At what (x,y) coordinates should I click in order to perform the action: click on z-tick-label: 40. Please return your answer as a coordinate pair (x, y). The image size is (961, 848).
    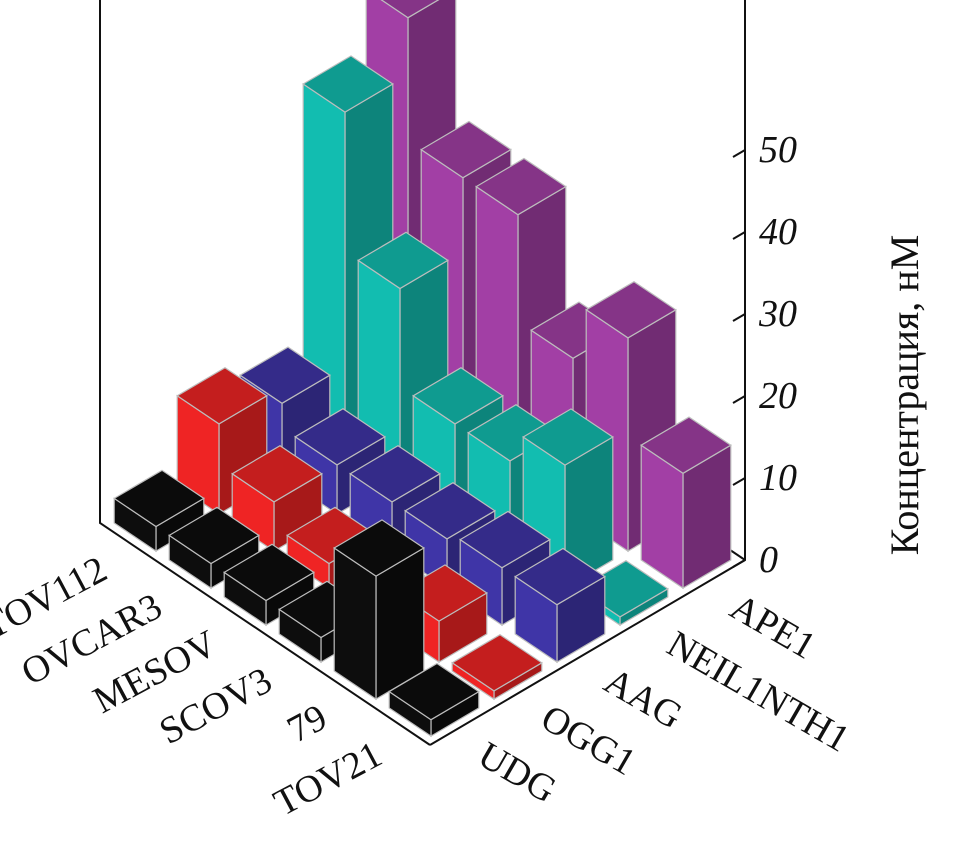
    Looking at the image, I should click on (778, 232).